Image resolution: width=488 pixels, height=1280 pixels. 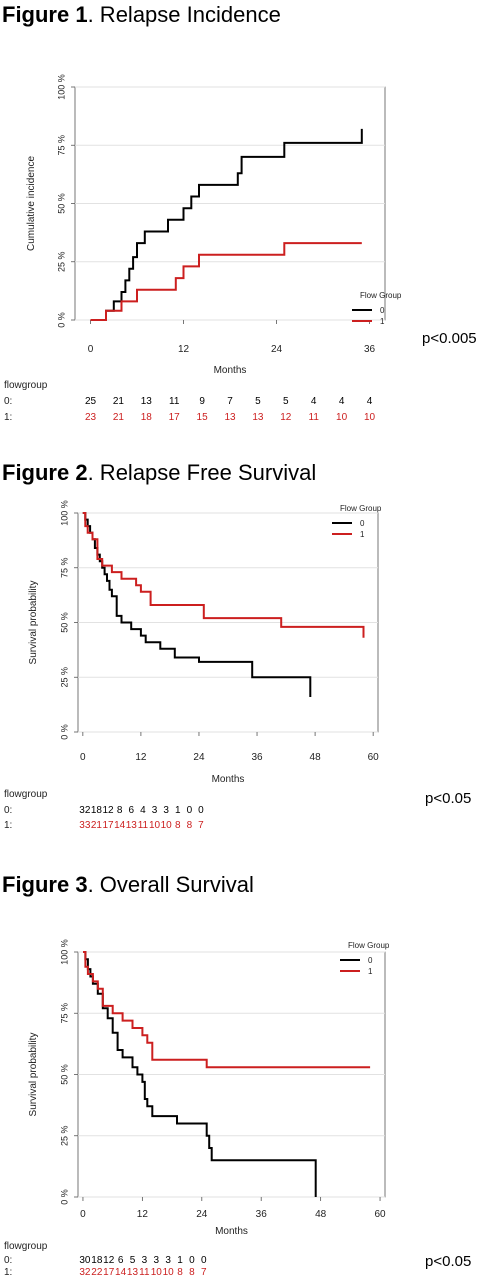 What do you see at coordinates (203, 417) in the screenshot?
I see `risk-count: 15` at bounding box center [203, 417].